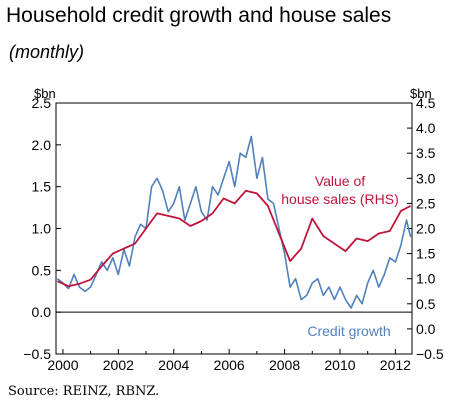  I want to click on y-right-tick-label: 4.0, so click(426, 128).